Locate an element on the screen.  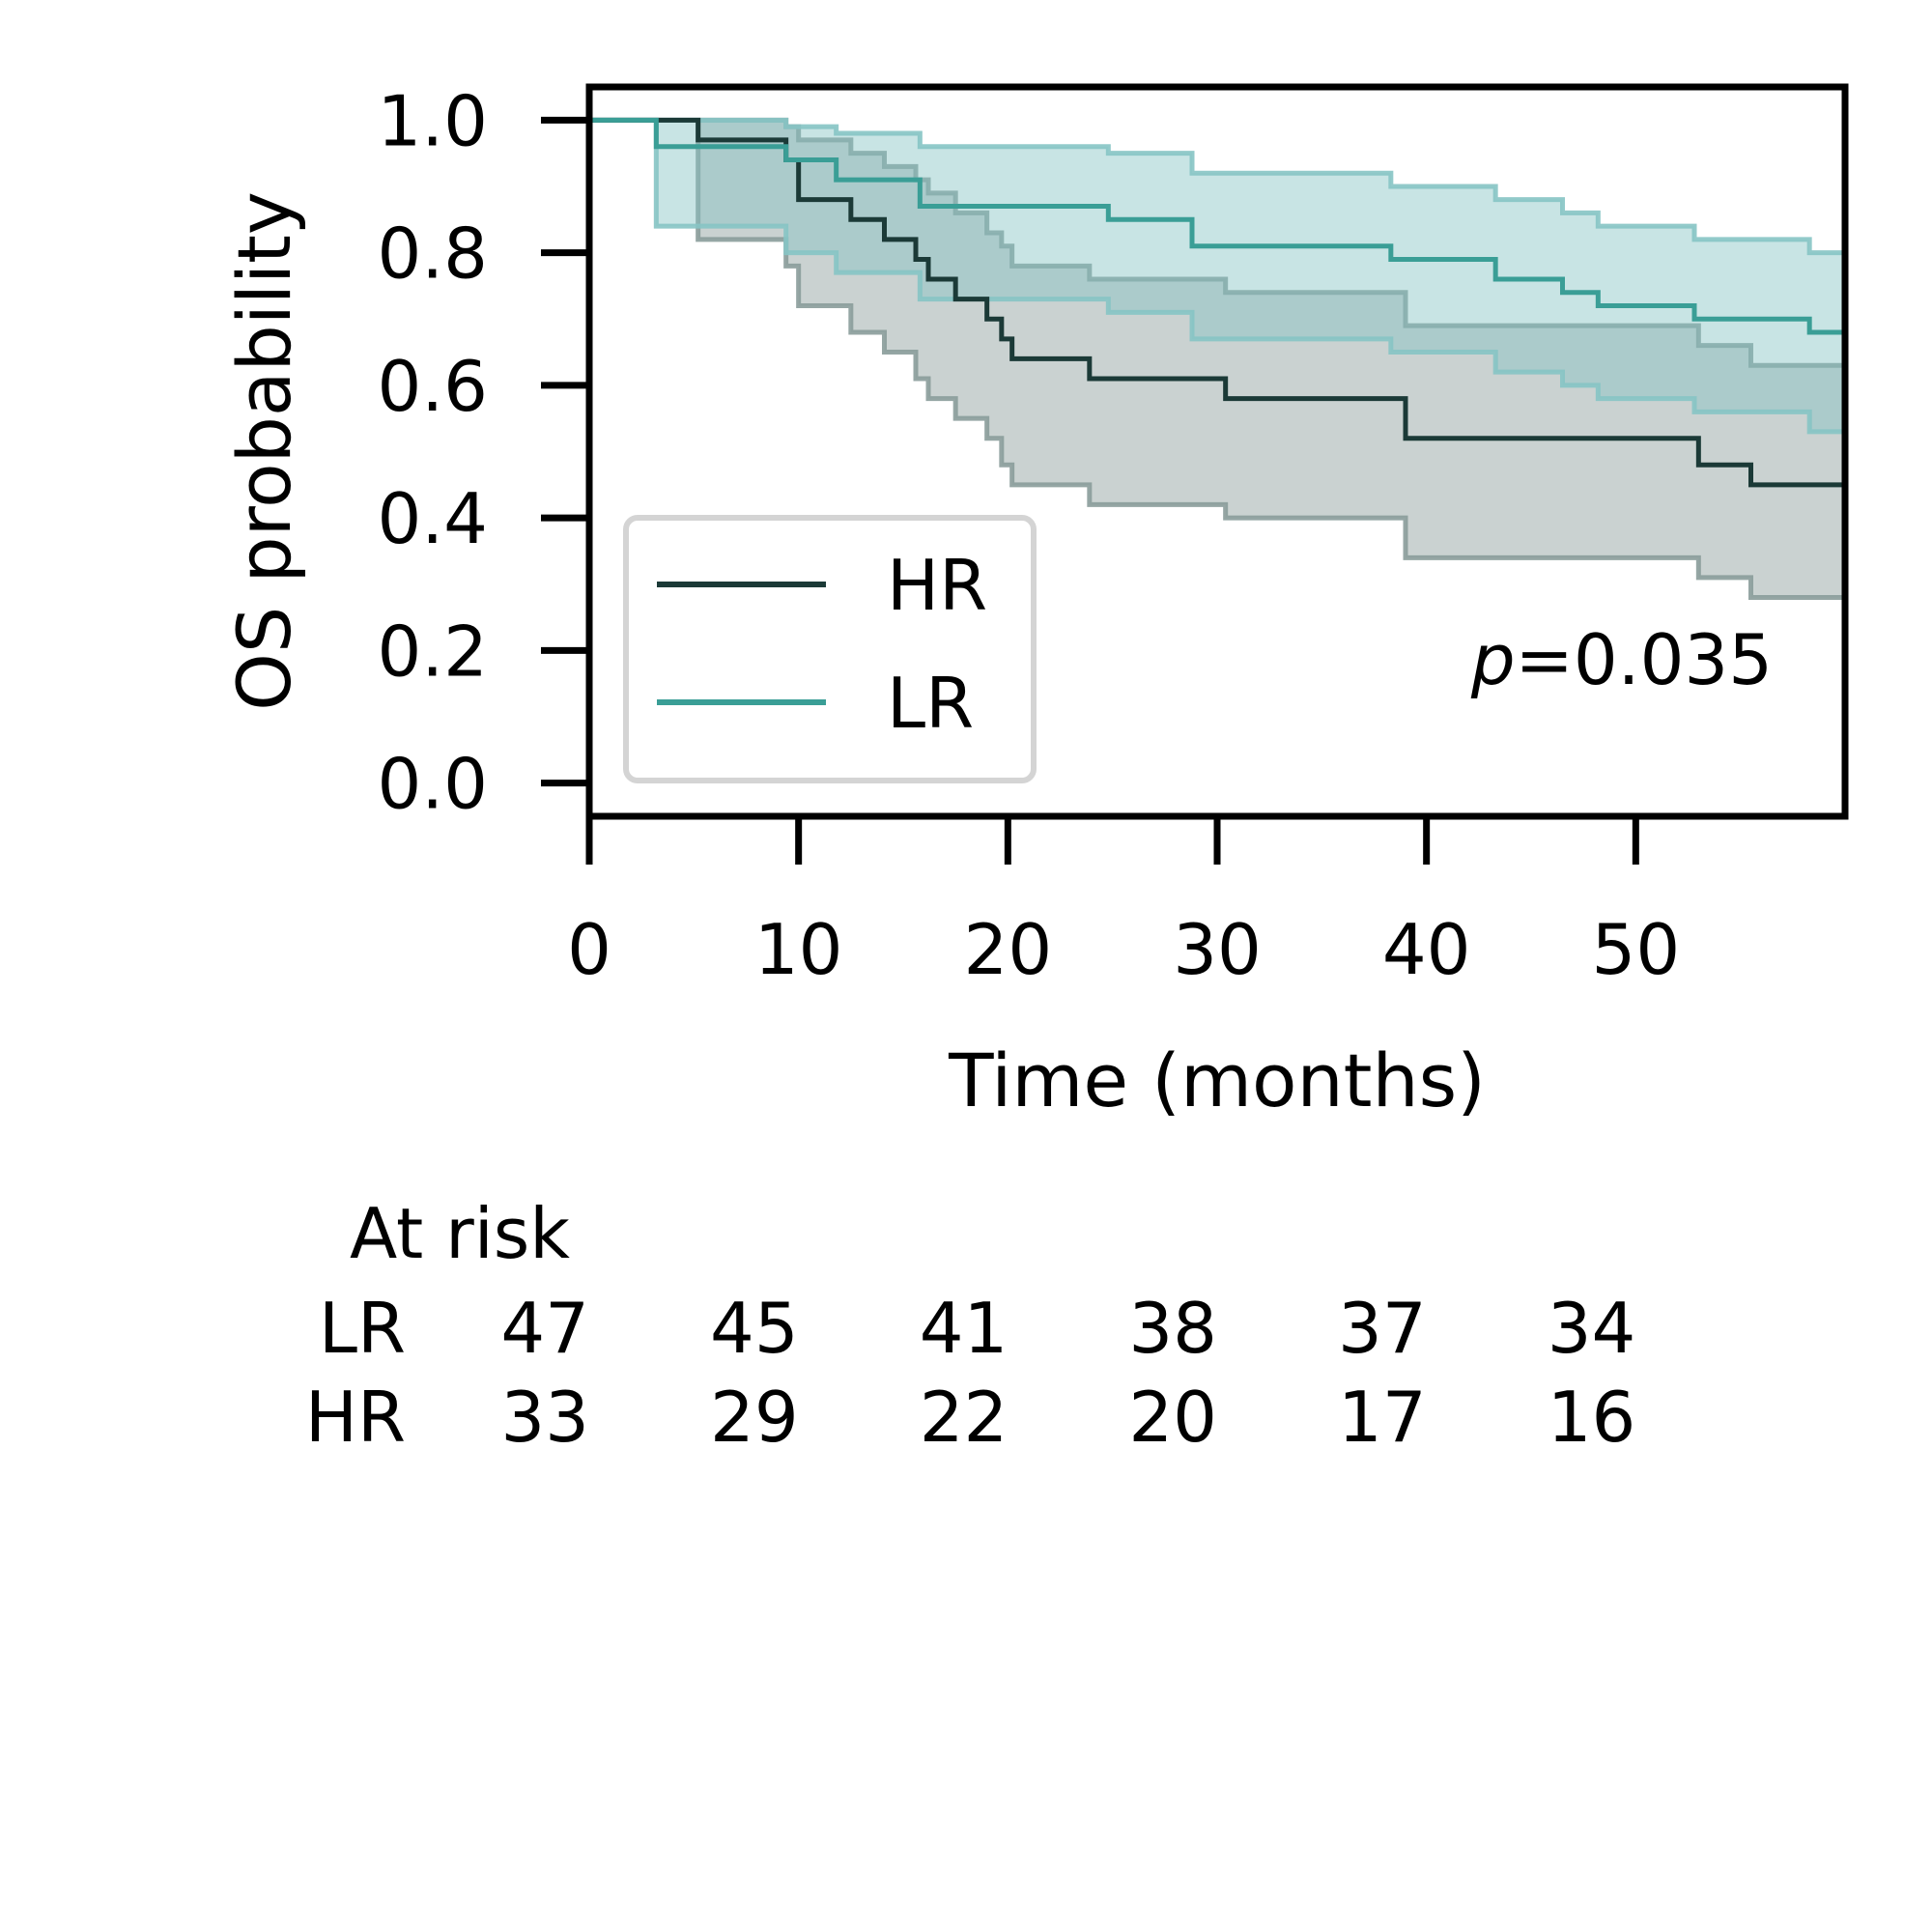
at-risk-label-lr: LR is located at coordinates (362, 1328).